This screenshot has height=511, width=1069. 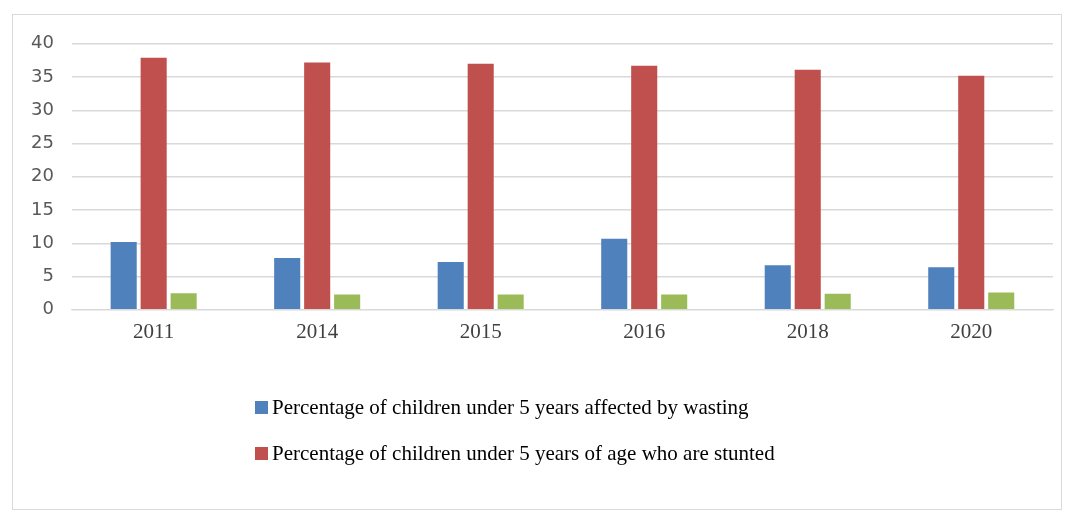 I want to click on y-tick-label: 35, so click(x=42, y=75).